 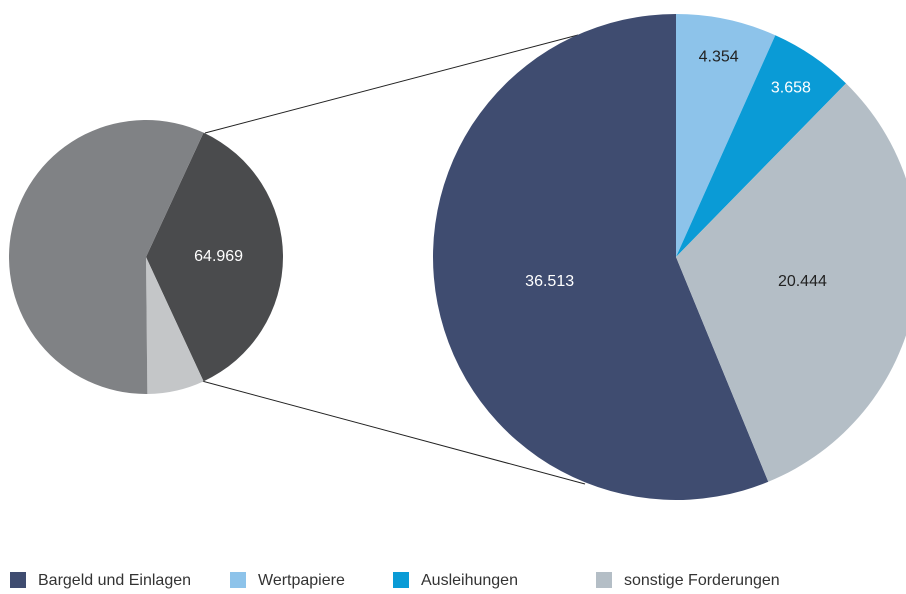 What do you see at coordinates (114, 580) in the screenshot?
I see `legend-label: Bargeld und Einlagen` at bounding box center [114, 580].